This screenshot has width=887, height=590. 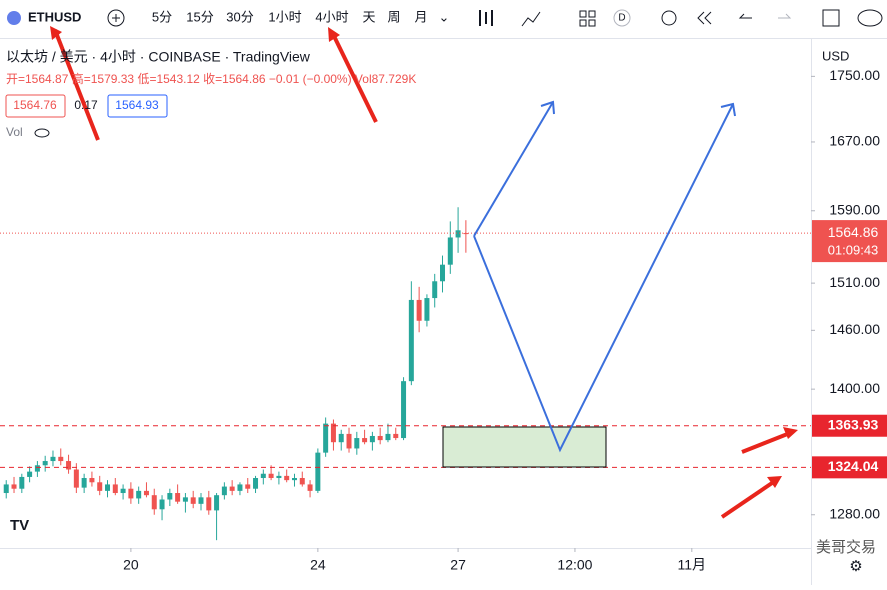 I want to click on interval: 4小时, so click(x=331, y=16).